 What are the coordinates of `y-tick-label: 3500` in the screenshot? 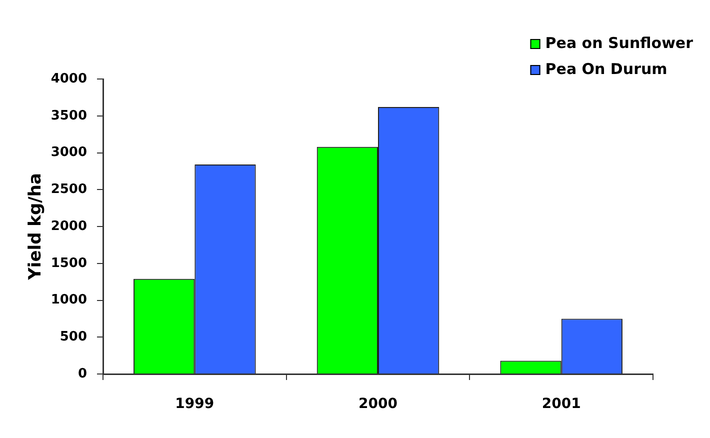 It's located at (68, 116).